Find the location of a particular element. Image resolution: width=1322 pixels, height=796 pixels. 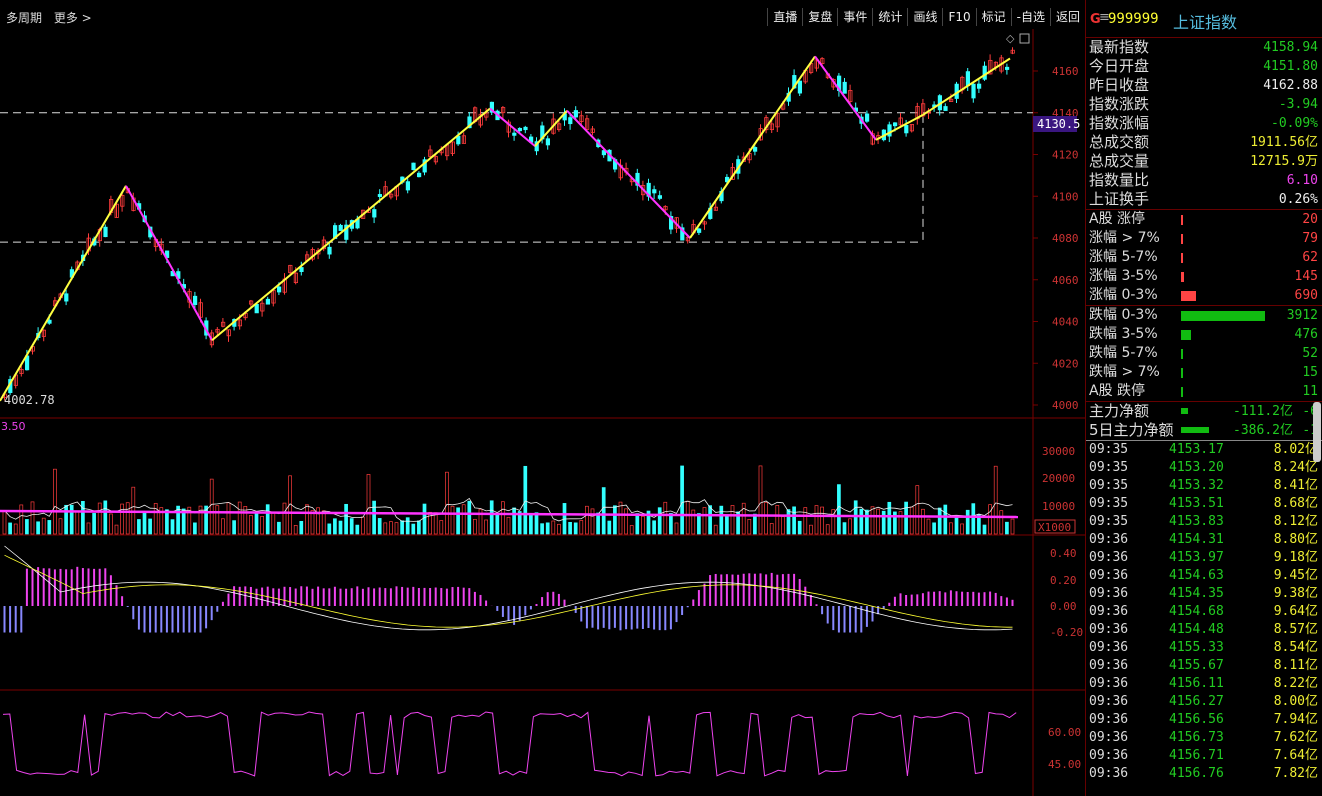

price-tick-label: 4100 is located at coordinates (1065, 196).